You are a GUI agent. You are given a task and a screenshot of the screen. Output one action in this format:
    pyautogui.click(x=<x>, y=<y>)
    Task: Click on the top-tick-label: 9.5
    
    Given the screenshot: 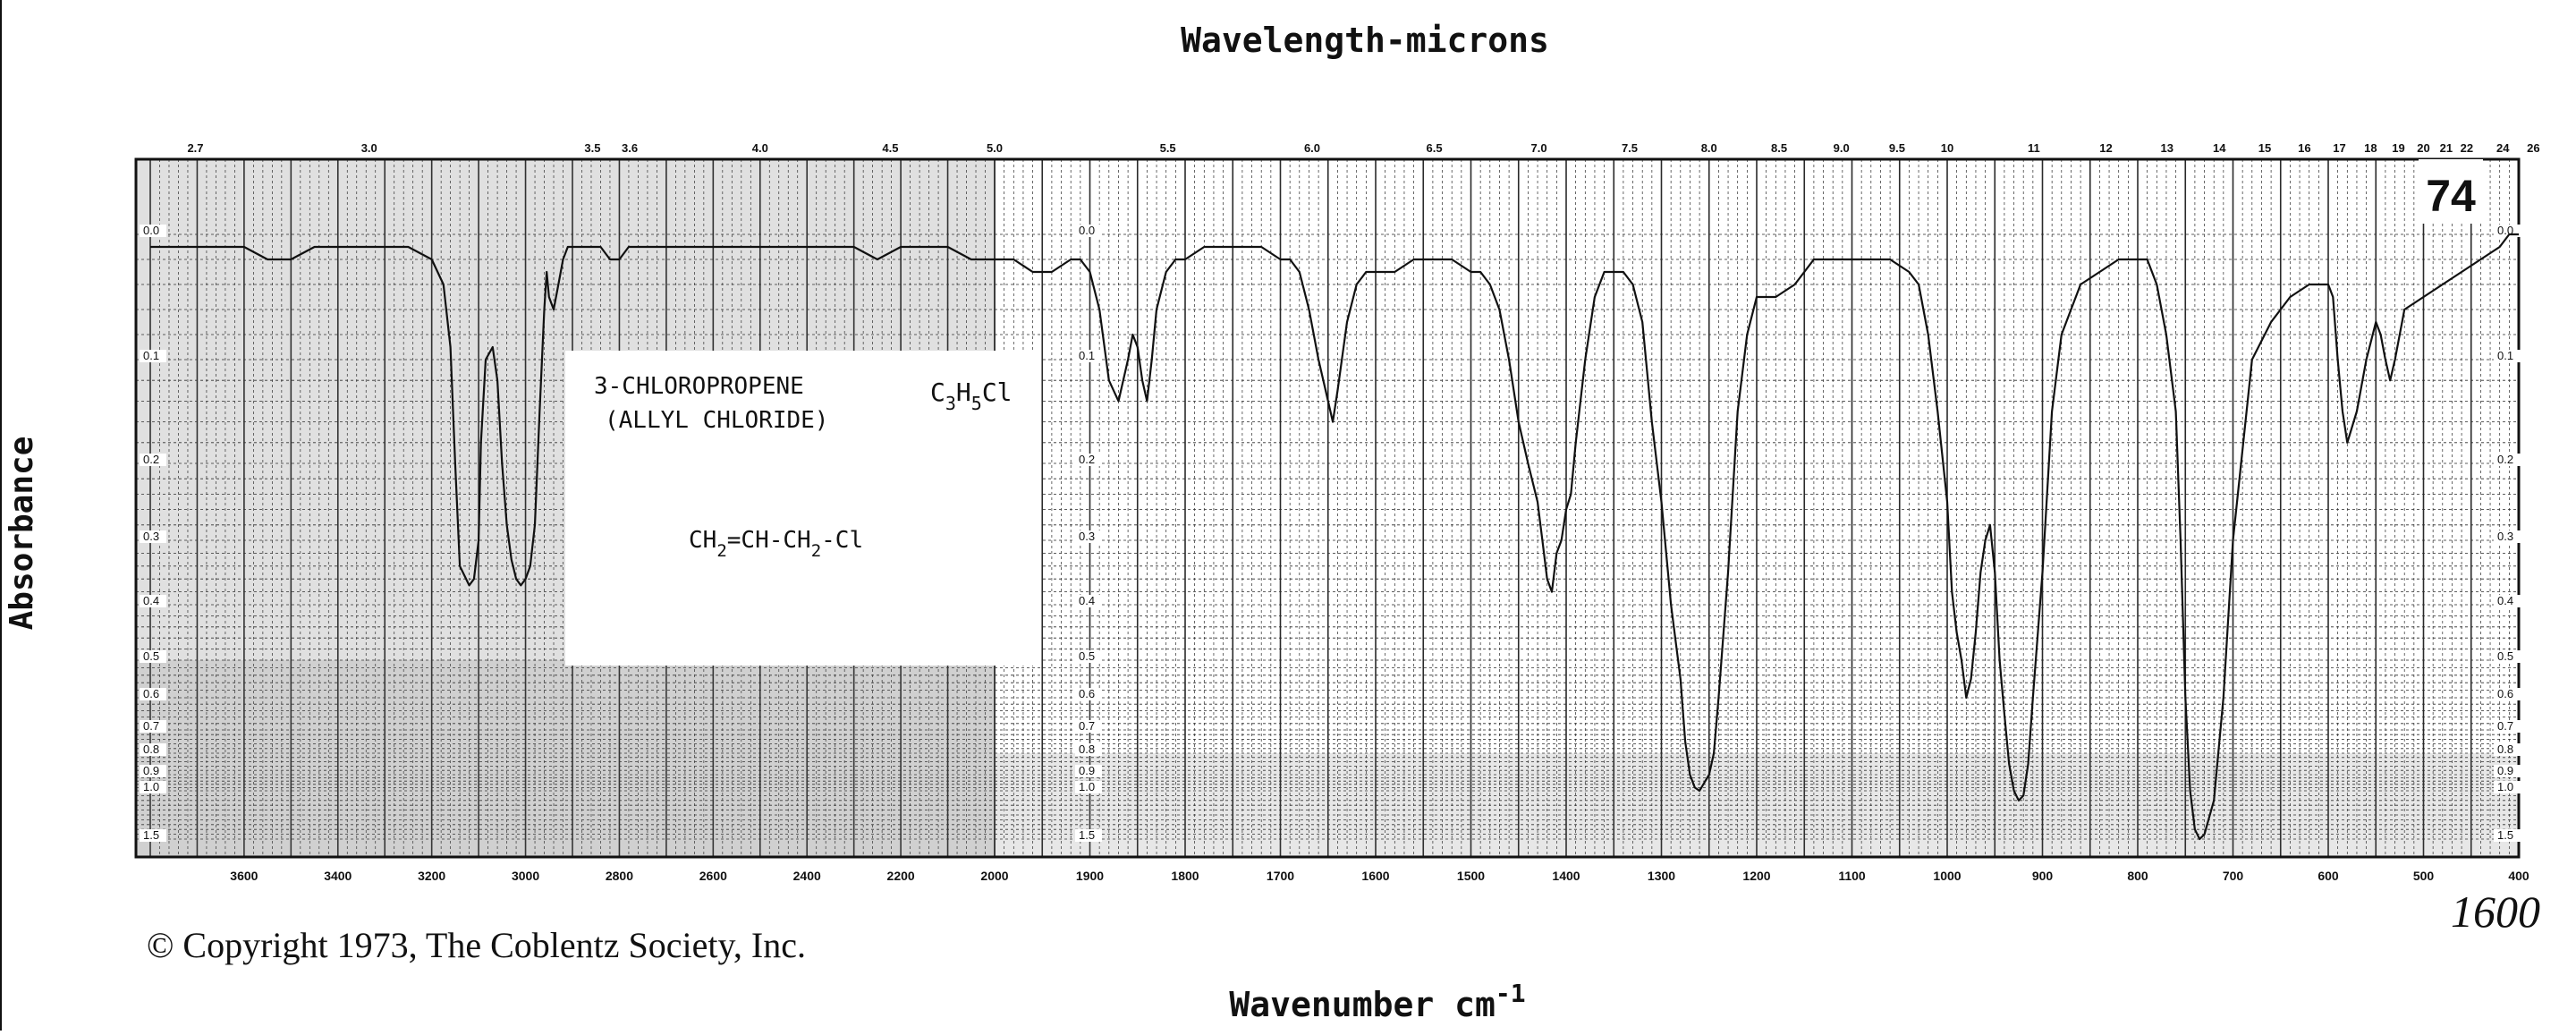 What is the action you would take?
    pyautogui.click(x=1897, y=148)
    